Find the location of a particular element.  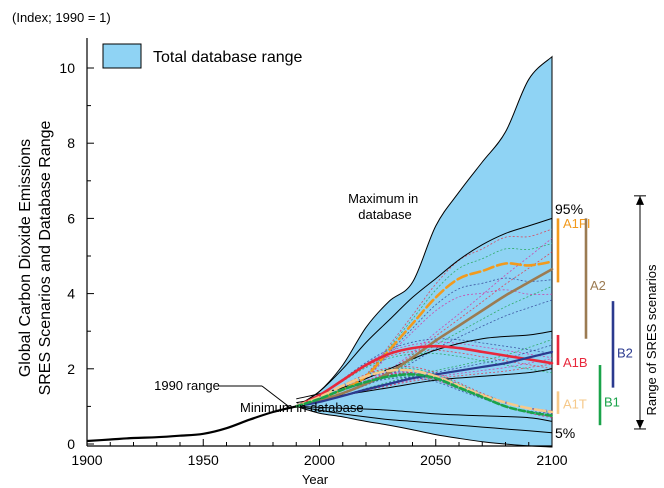

y-tick-label: 10 is located at coordinates (67, 68).